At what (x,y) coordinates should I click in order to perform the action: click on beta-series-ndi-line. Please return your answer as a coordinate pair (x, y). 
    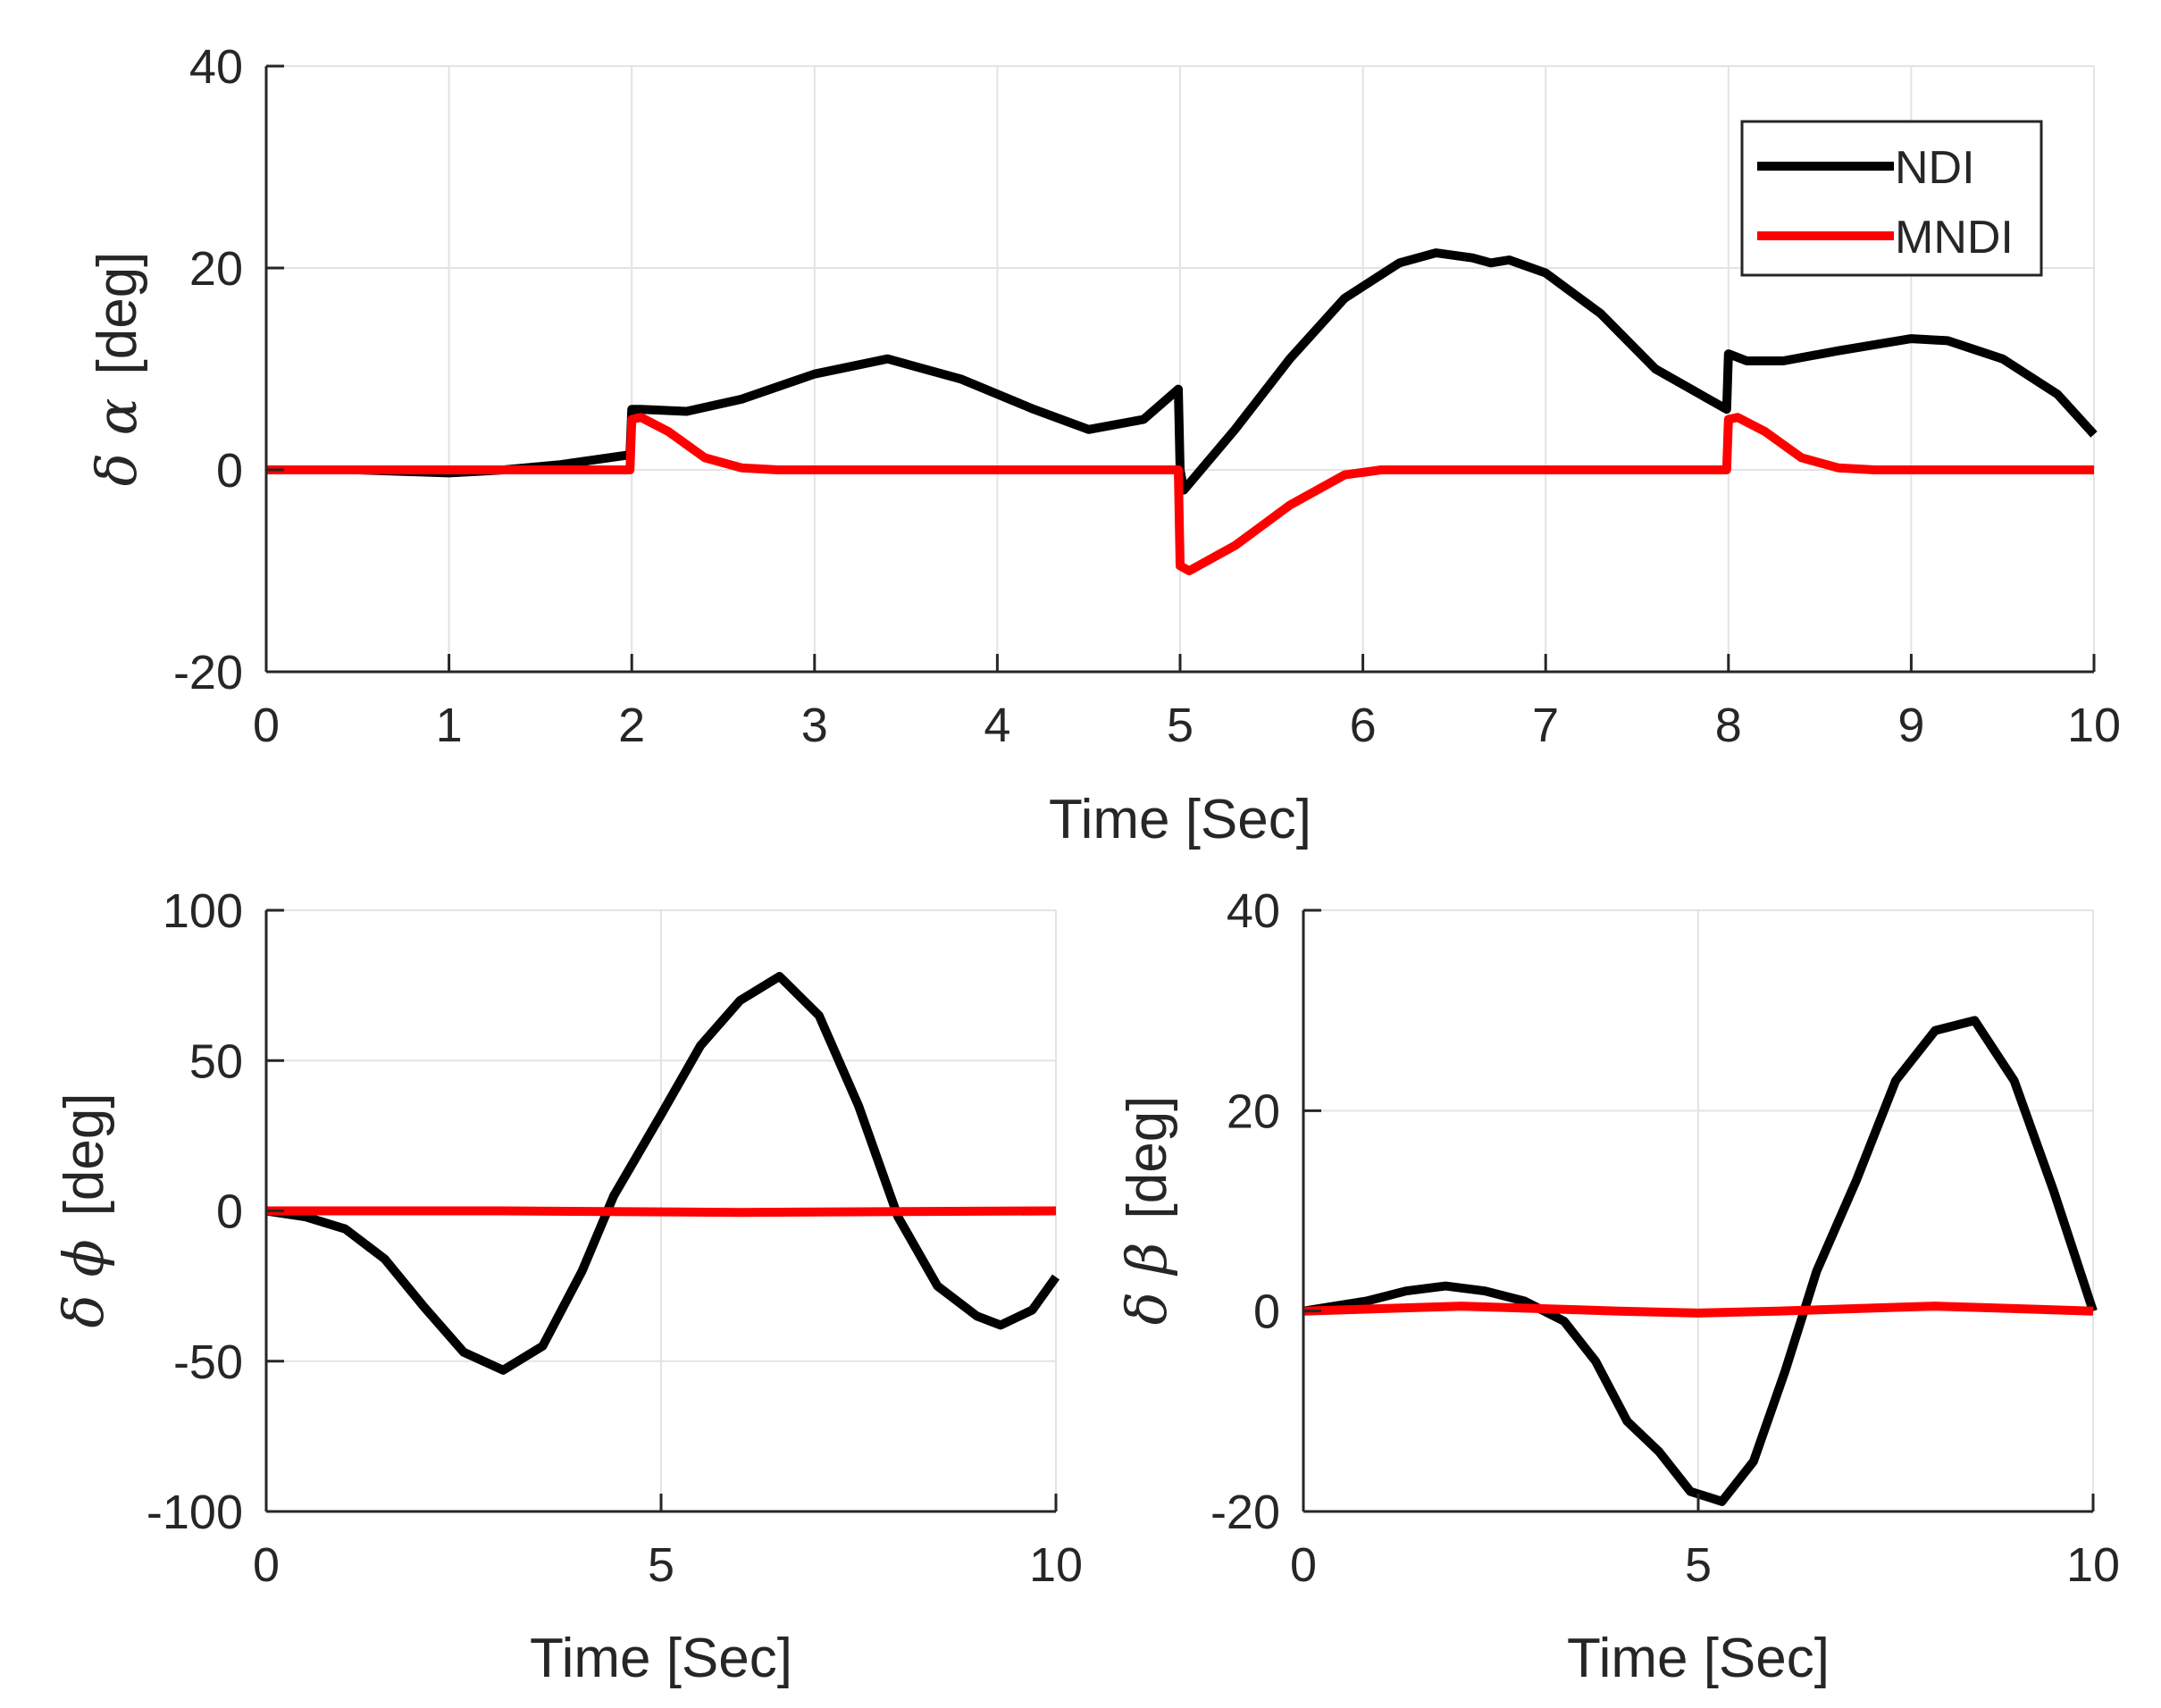
    Looking at the image, I should click on (1700, 1261).